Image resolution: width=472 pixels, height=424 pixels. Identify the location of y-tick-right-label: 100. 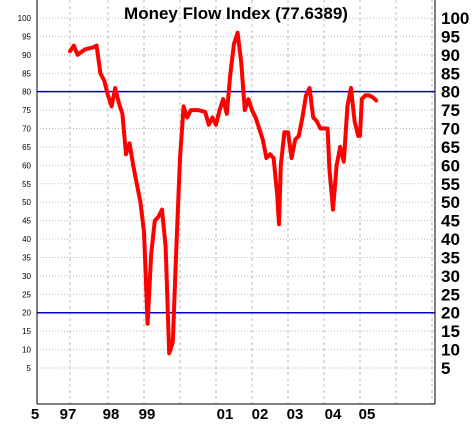
(455, 18).